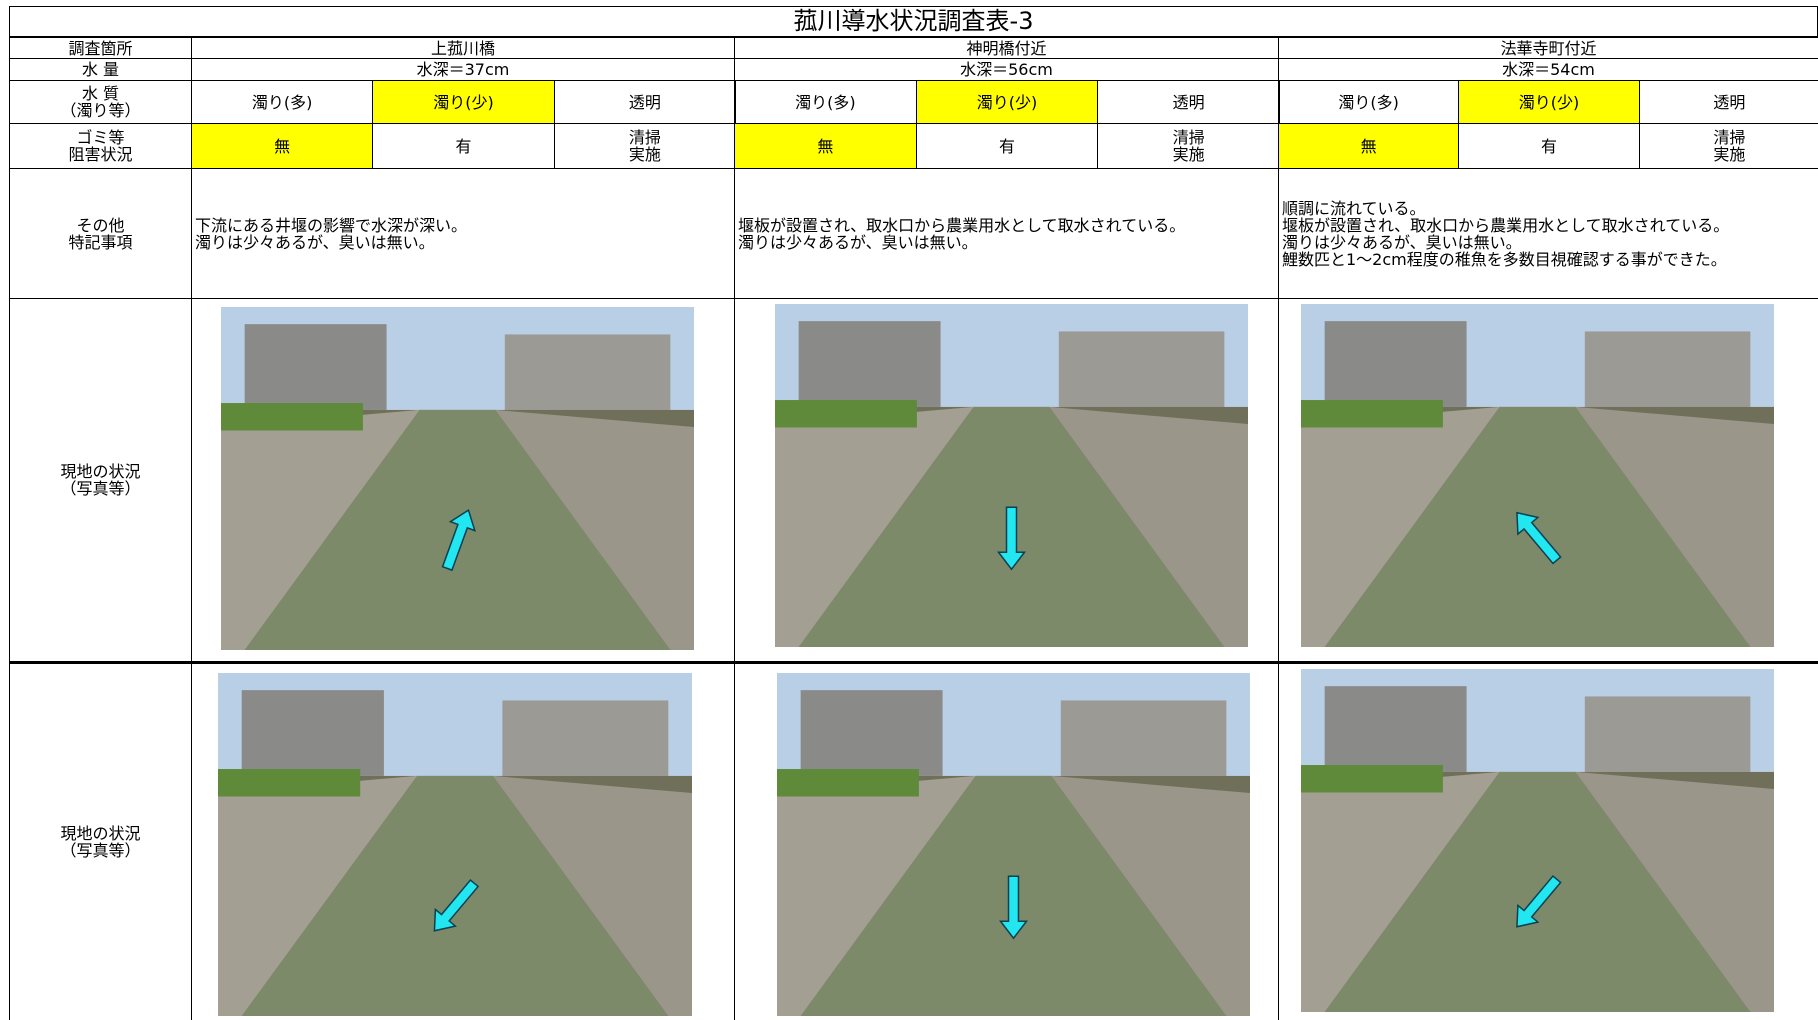 The image size is (1818, 1020). I want to click on location-text: 上菰川橋, so click(462, 48).